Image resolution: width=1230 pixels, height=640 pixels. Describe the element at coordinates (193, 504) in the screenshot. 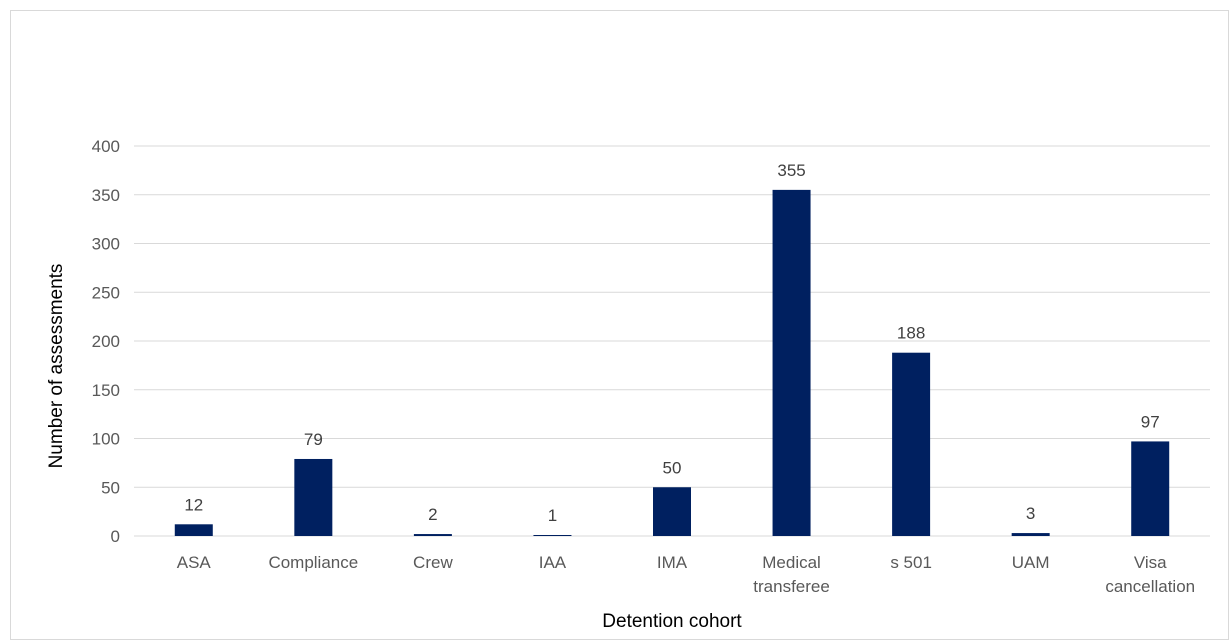

I see `data-label: 12` at that location.